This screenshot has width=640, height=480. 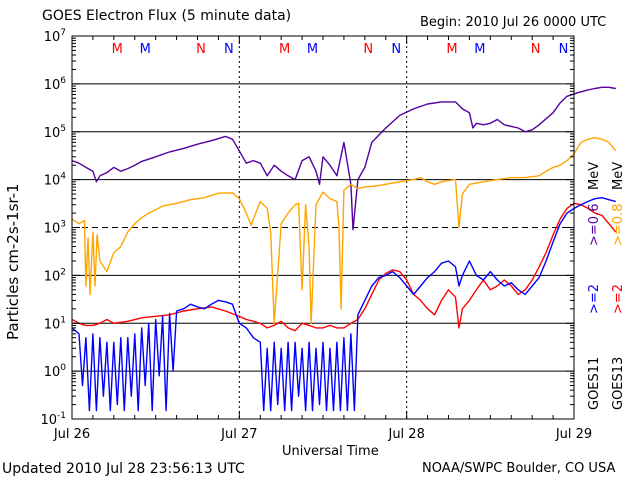 I want to click on legend-goes11-ge06: >=0.6, so click(x=594, y=224).